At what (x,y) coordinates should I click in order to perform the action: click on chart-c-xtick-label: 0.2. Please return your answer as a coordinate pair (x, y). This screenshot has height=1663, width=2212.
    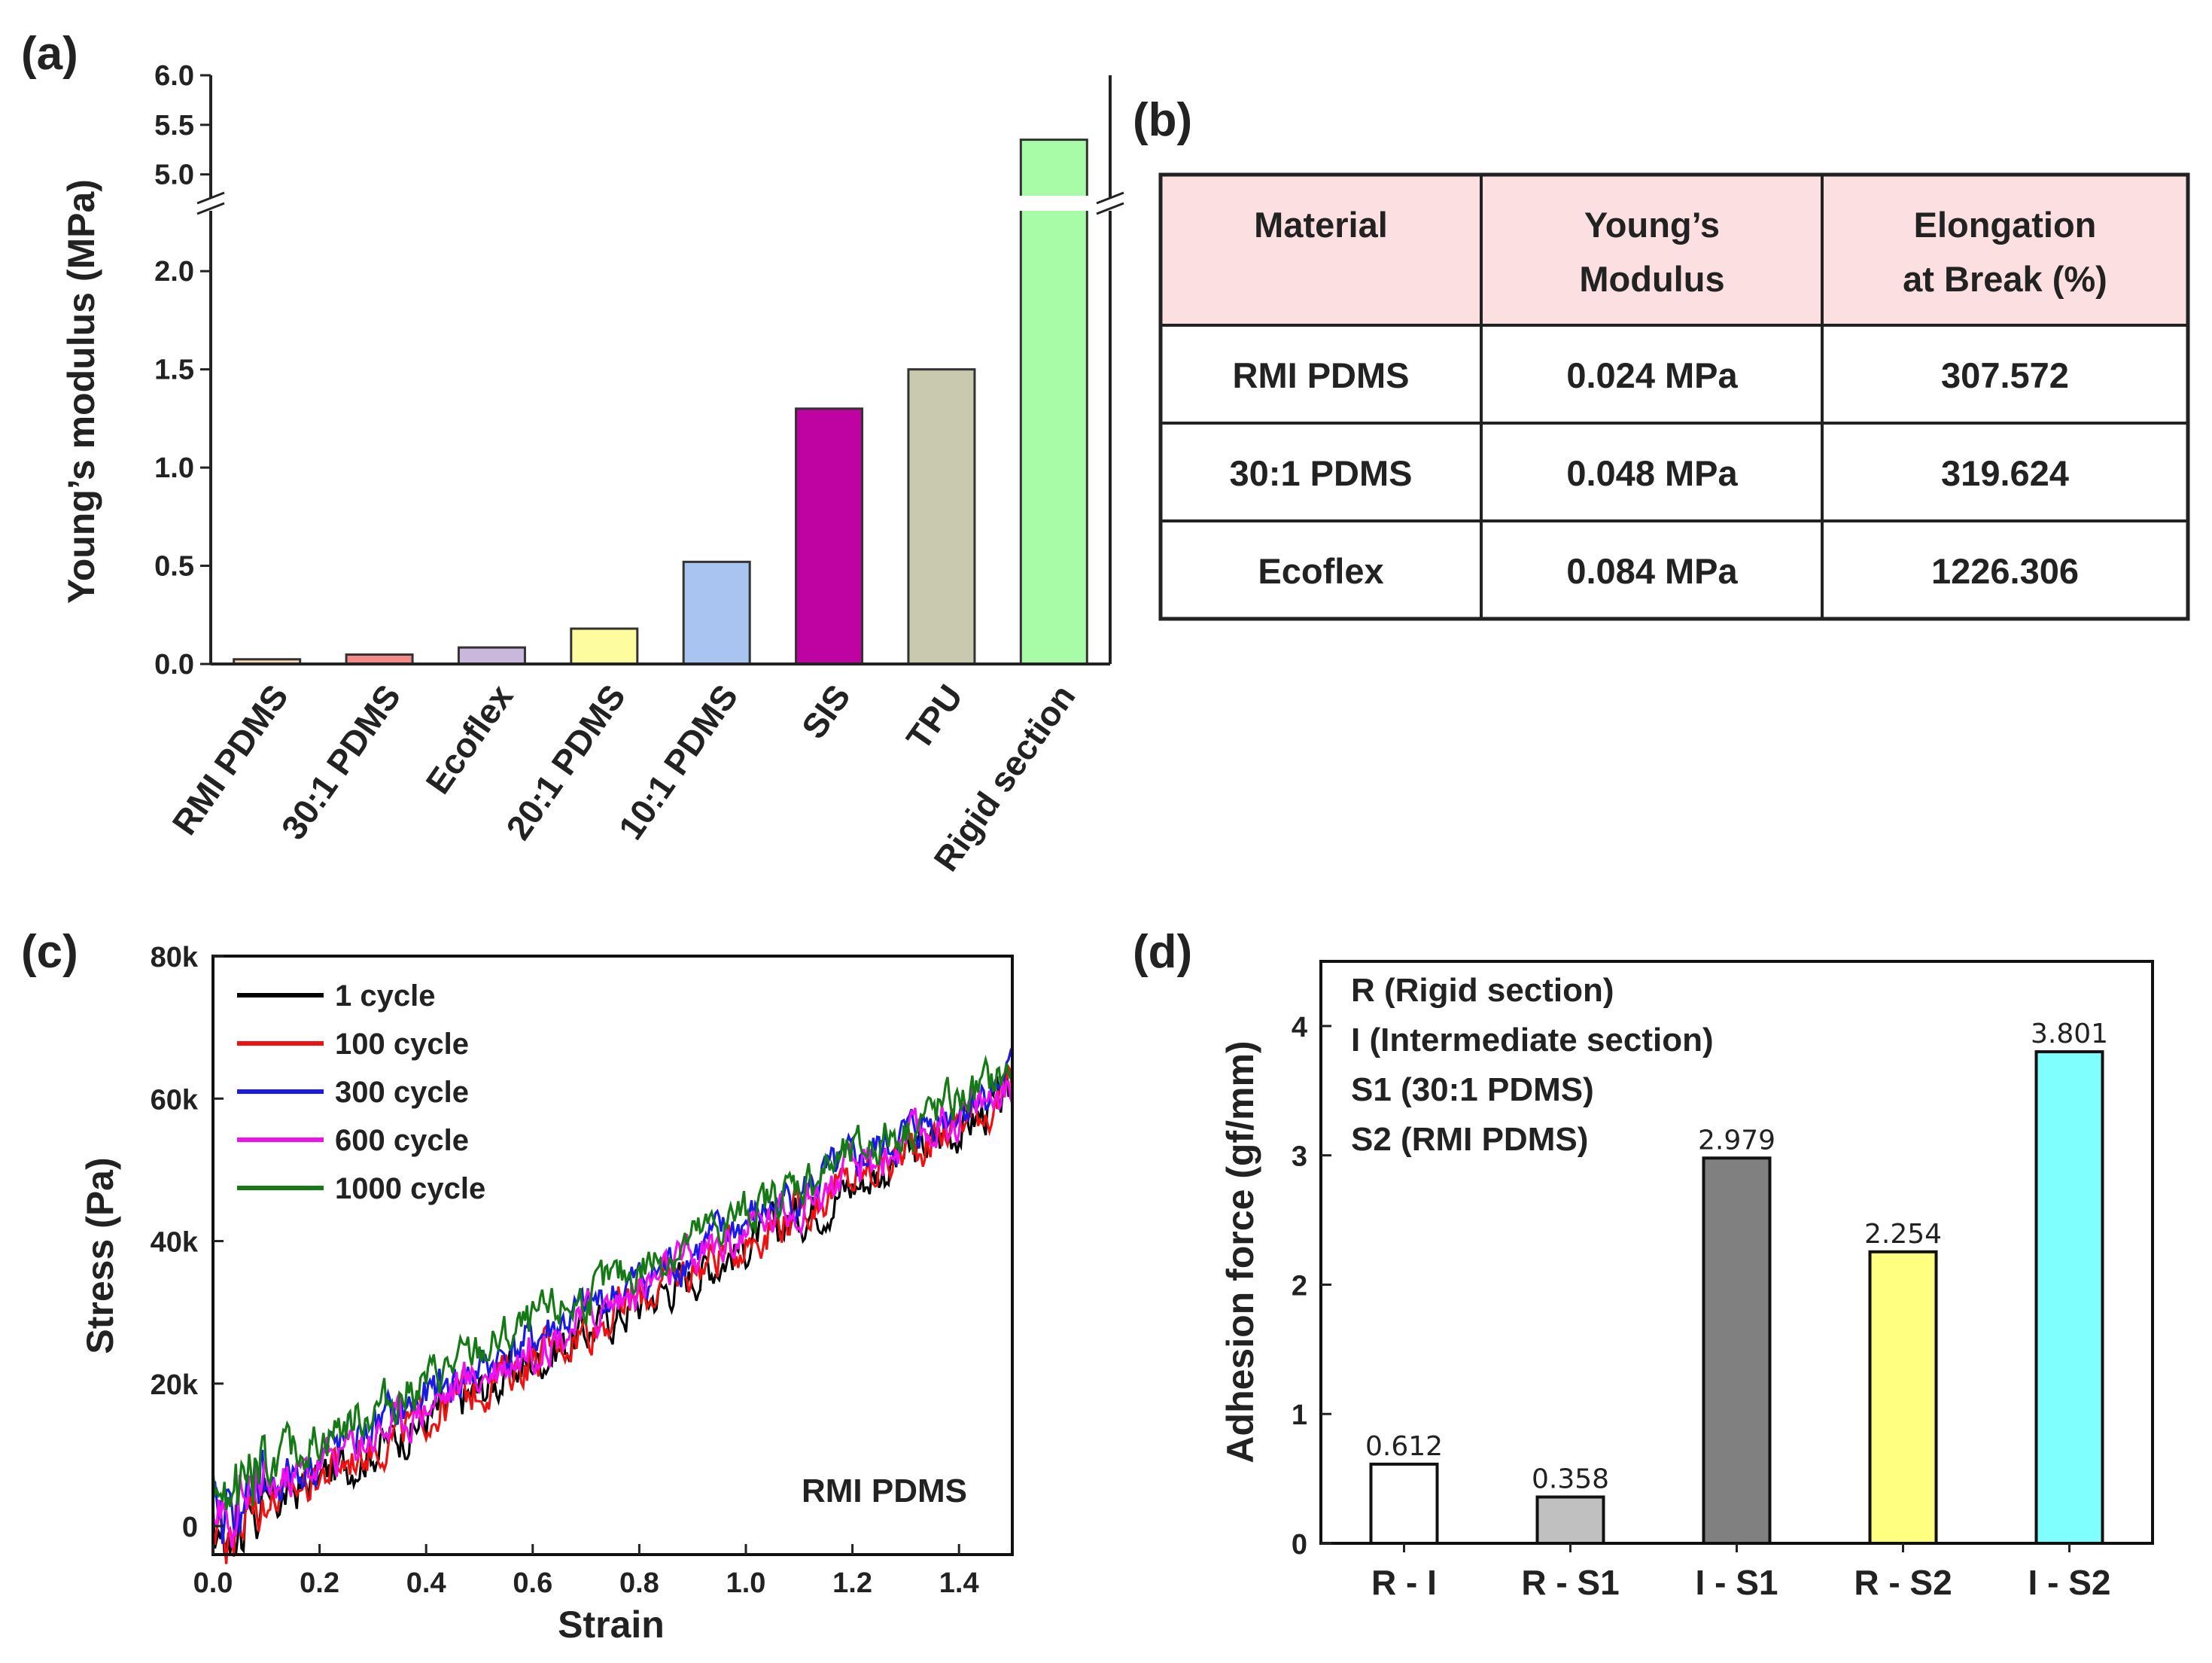
    Looking at the image, I should click on (319, 1583).